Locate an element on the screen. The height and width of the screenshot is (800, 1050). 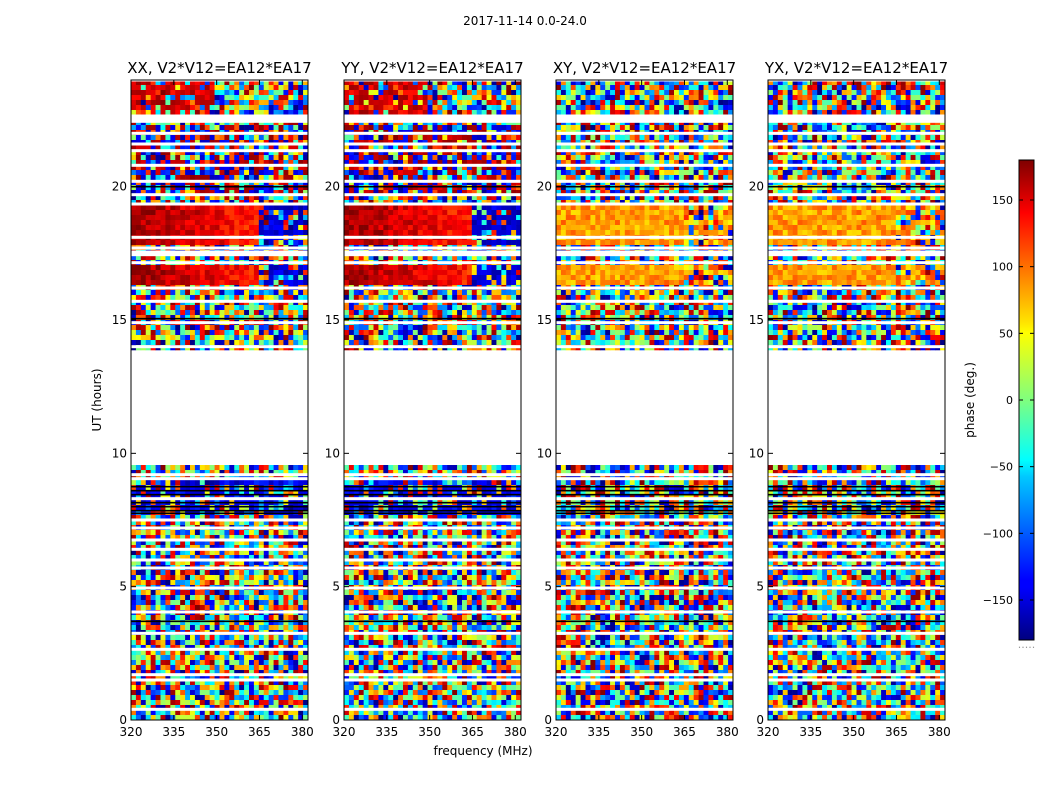
panel-title: YX, V2*V12=EA12*EA17 is located at coordinates (856, 68).